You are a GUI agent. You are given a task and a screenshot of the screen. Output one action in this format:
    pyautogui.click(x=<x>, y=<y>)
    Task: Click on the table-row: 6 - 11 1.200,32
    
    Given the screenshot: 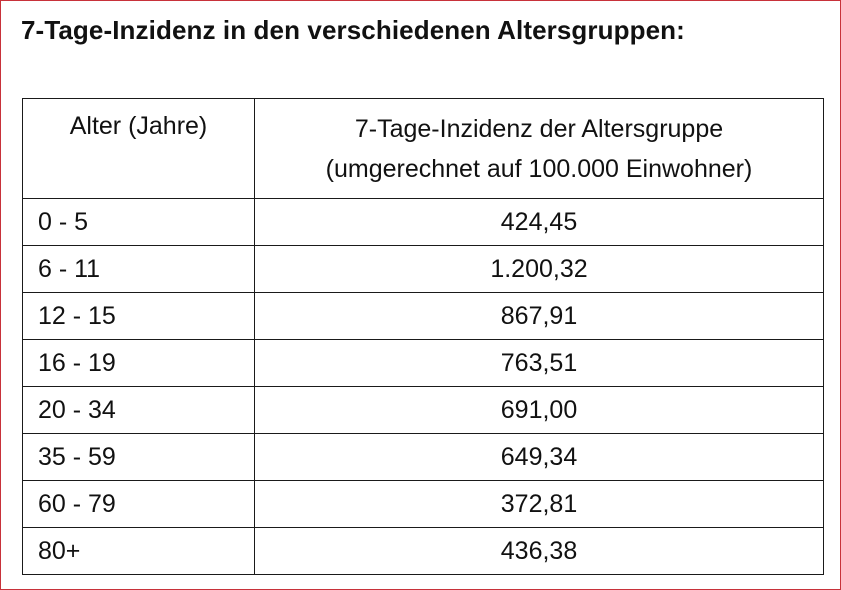 What is the action you would take?
    pyautogui.click(x=423, y=269)
    